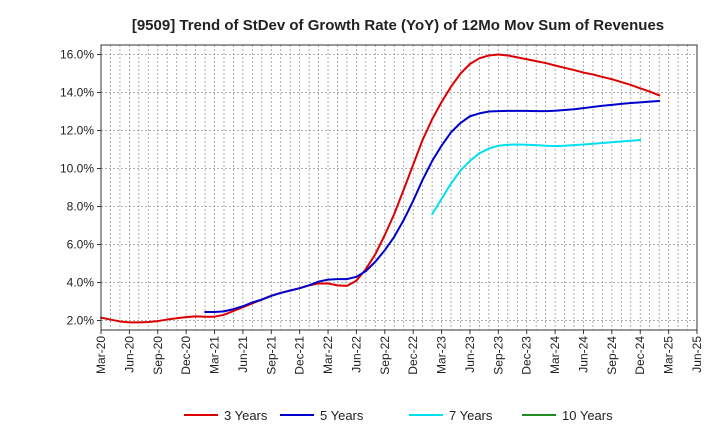 The height and width of the screenshot is (440, 720). What do you see at coordinates (243, 354) in the screenshot?
I see `x-tick-label: Jun-21` at bounding box center [243, 354].